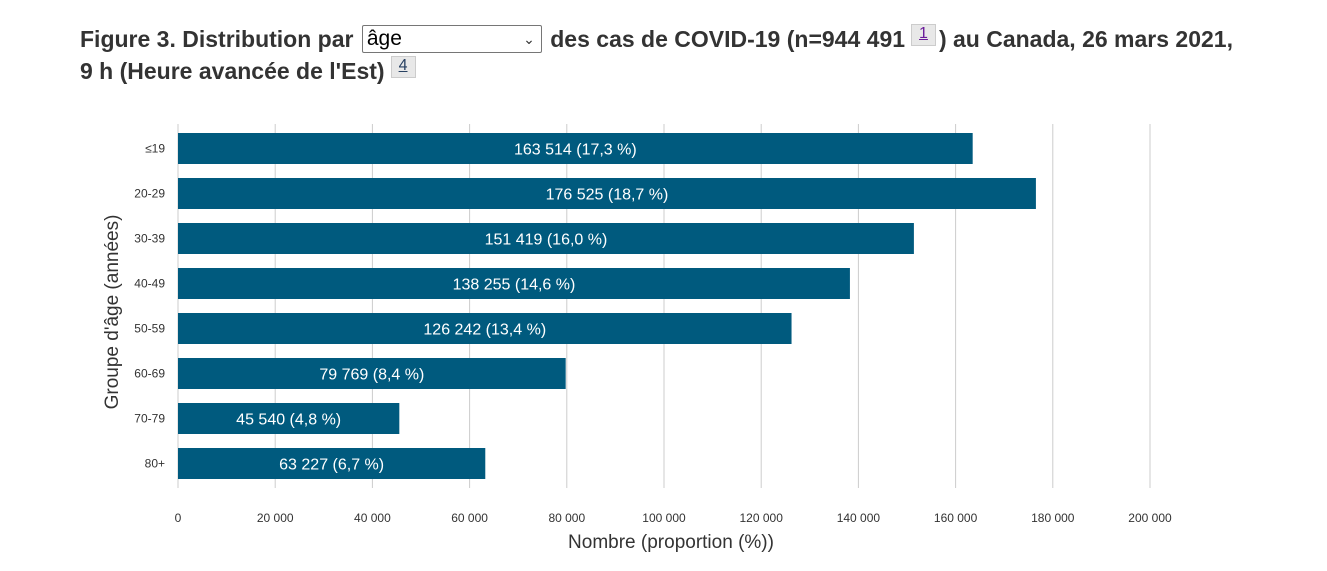  What do you see at coordinates (728, 38) in the screenshot?
I see `title-part-2: des cas de COVID-19 (n=944 491` at bounding box center [728, 38].